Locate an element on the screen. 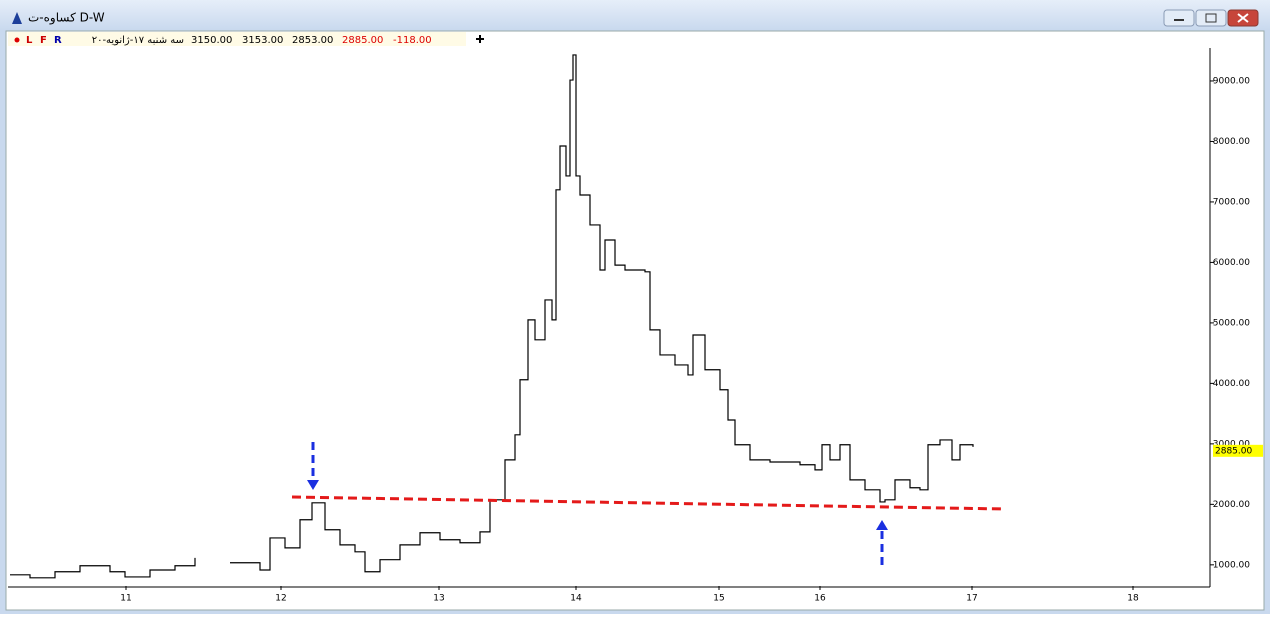 This screenshot has width=1270, height=618. current-price-box is located at coordinates (1238, 450).